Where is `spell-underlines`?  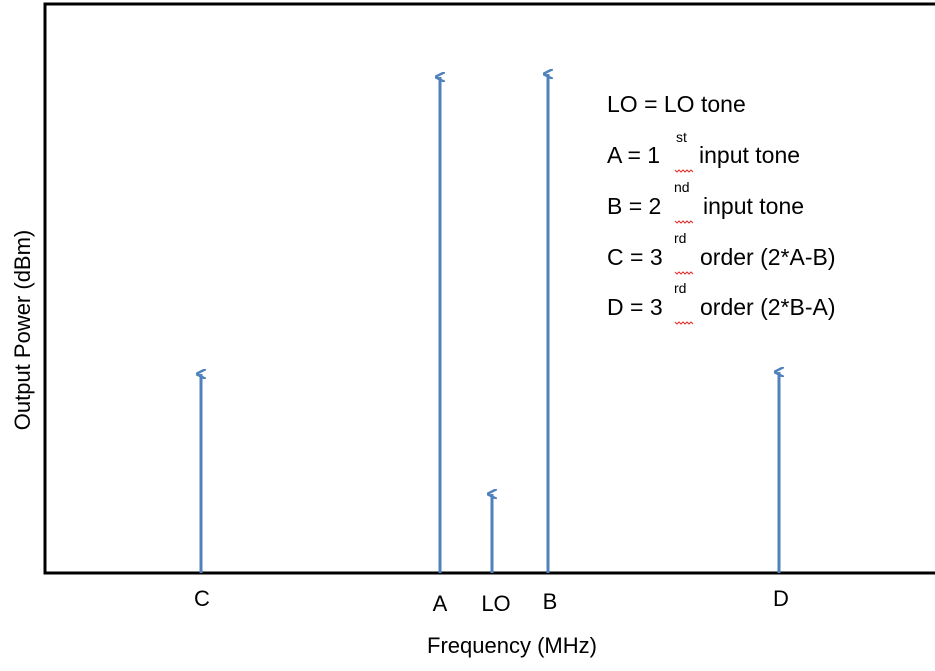
spell-underlines is located at coordinates (684, 247).